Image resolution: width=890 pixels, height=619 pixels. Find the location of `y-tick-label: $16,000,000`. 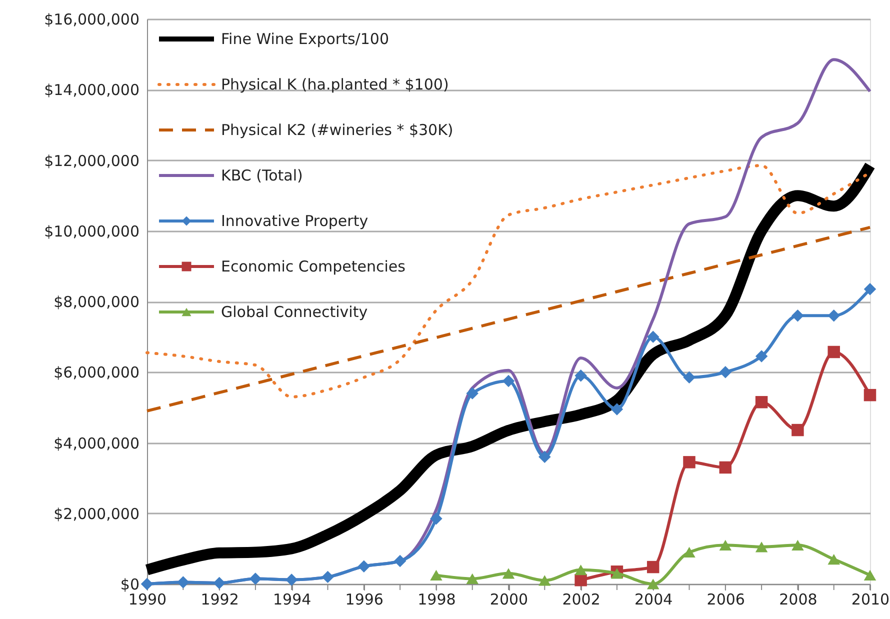

y-tick-label: $16,000,000 is located at coordinates (92, 19).